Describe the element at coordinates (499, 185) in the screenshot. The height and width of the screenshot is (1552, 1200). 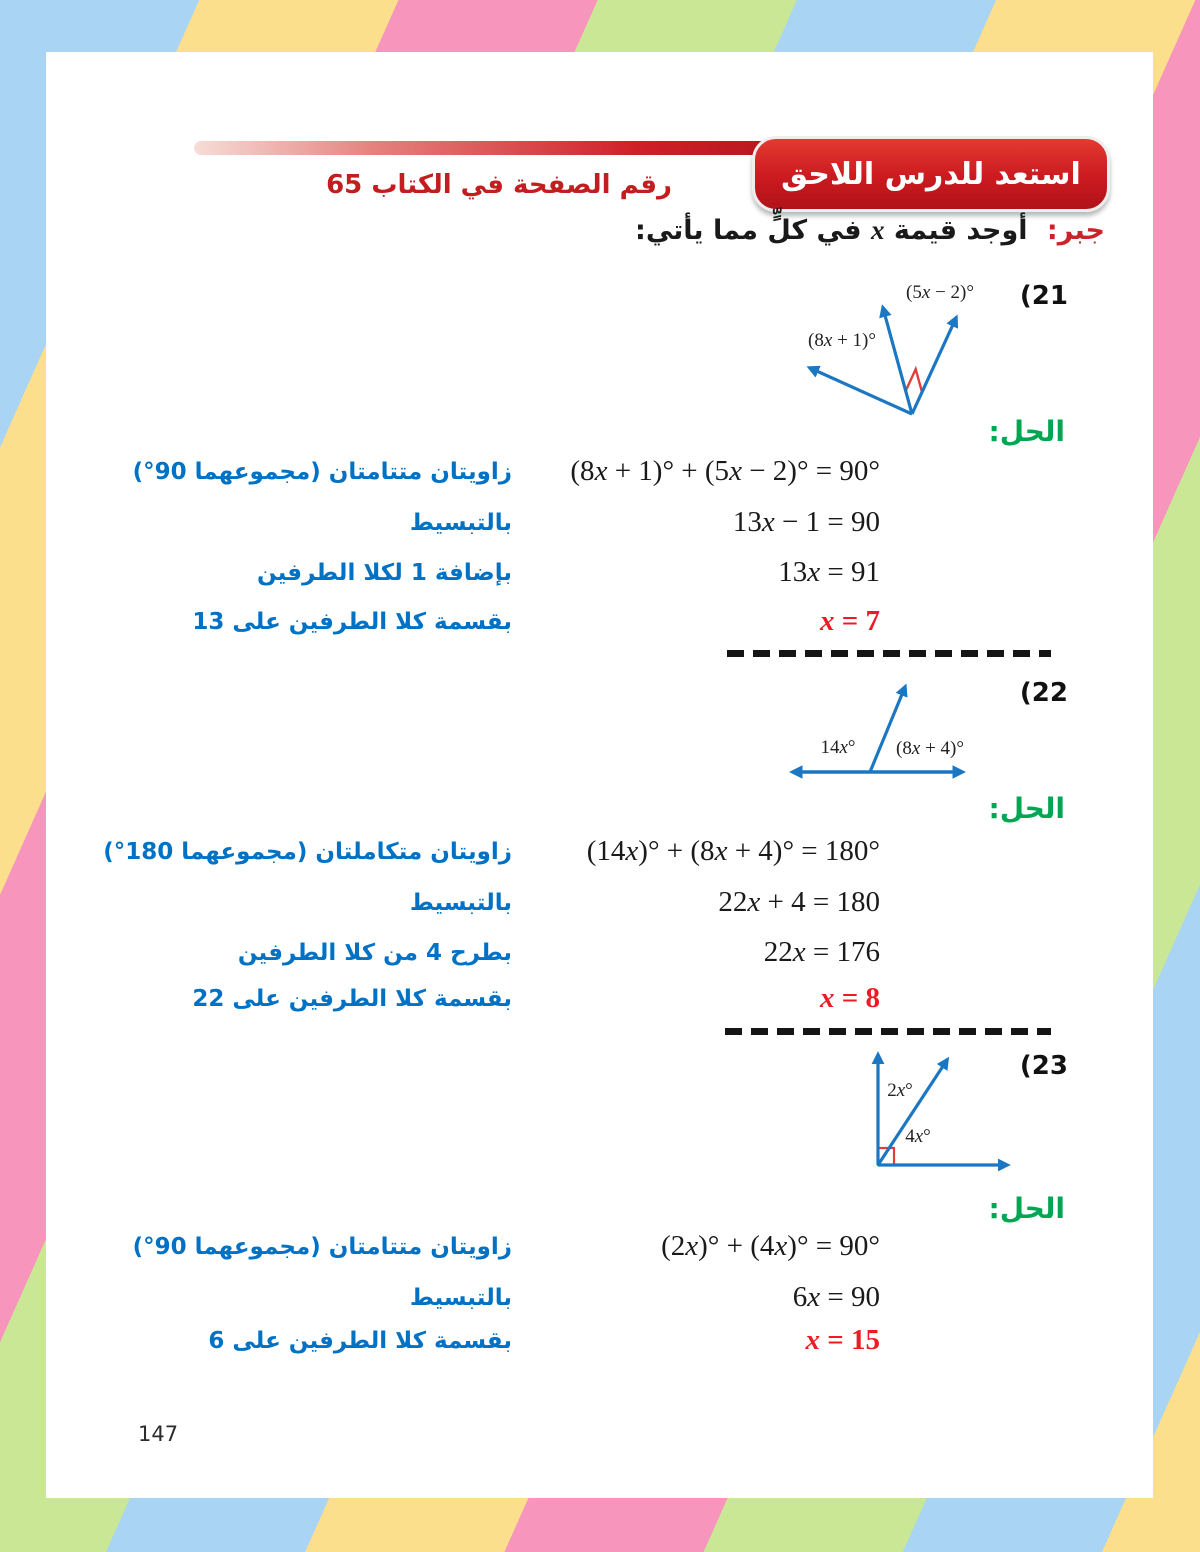
I see `banner-subtitle: رقم الصفحة في الكتاب 65` at that location.